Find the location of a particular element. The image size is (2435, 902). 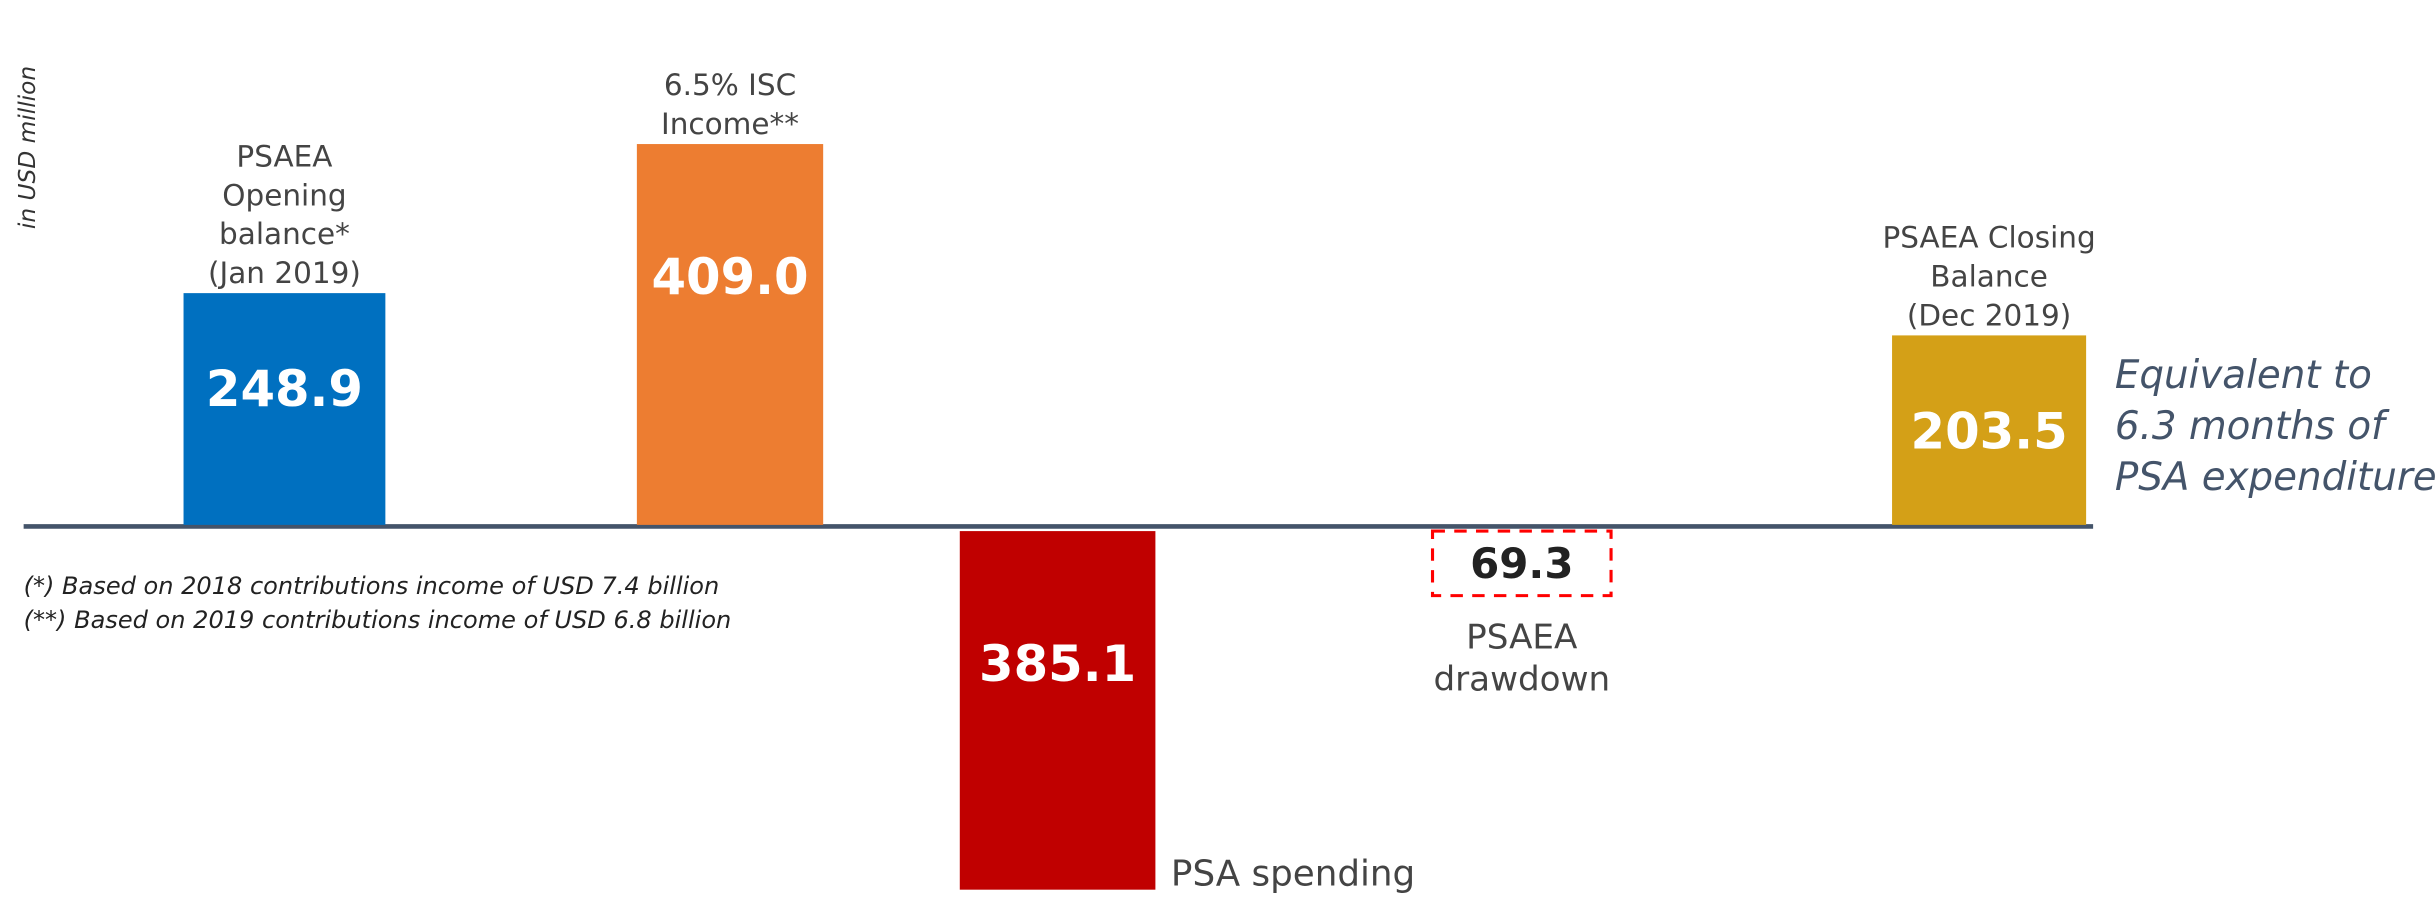

value-label: 385.1 is located at coordinates (1057, 664).